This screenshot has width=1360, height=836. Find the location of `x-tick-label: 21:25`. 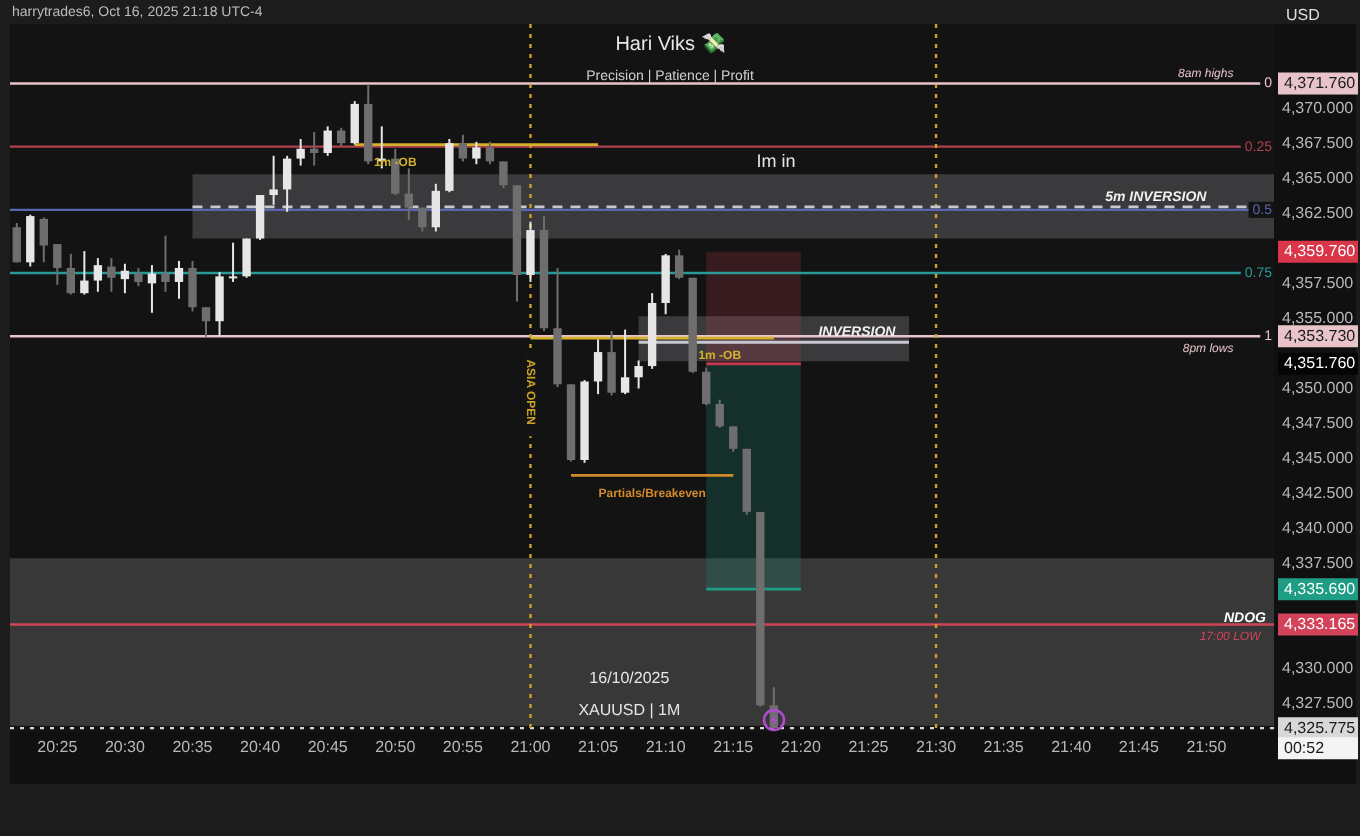

x-tick-label: 21:25 is located at coordinates (869, 747).